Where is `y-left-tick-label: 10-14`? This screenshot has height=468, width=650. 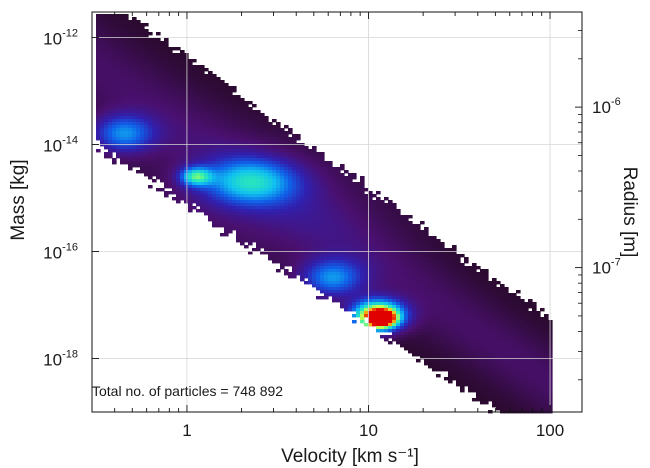 y-left-tick-label: 10-14 is located at coordinates (60, 145).